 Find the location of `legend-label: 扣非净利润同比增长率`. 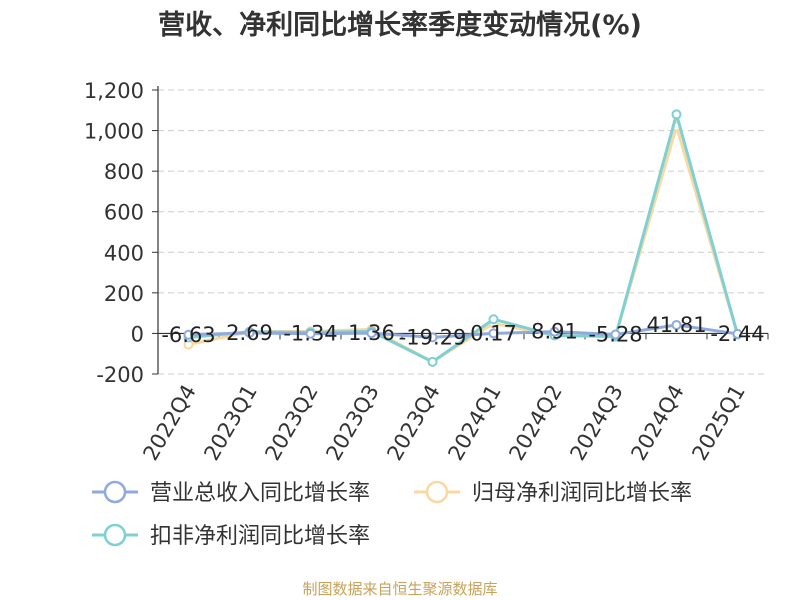

legend-label: 扣非净利润同比增长率 is located at coordinates (260, 536).